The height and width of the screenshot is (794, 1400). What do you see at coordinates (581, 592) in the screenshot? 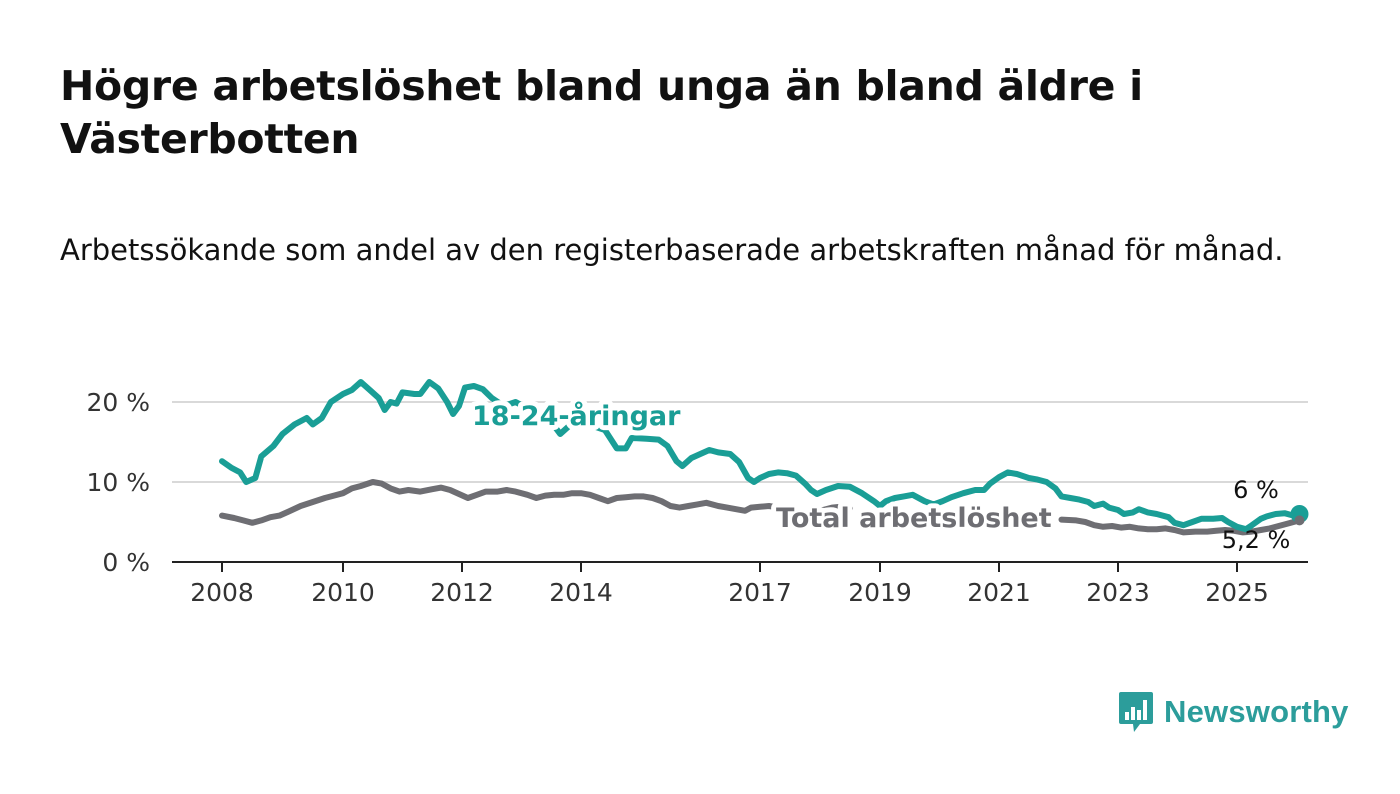
I see `x-tick-label: 2014` at bounding box center [581, 592].